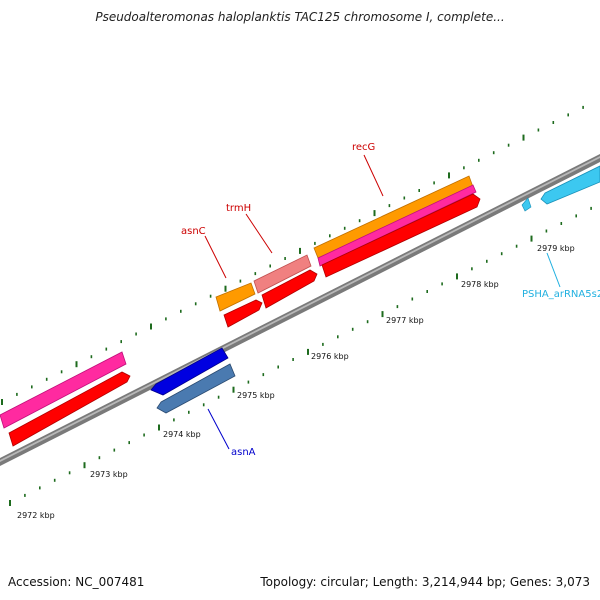  Describe the element at coordinates (76, 582) in the screenshot. I see `accession-text: Accession: NC_007481` at that location.